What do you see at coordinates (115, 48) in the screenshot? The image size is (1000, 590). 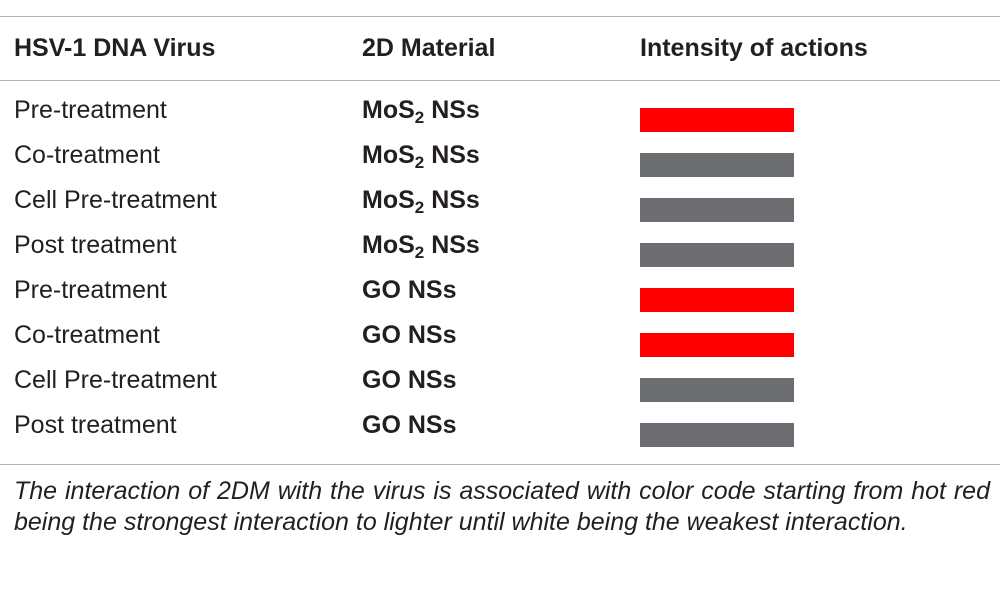 I see `header-virus: HSV-1 DNA Virus` at bounding box center [115, 48].